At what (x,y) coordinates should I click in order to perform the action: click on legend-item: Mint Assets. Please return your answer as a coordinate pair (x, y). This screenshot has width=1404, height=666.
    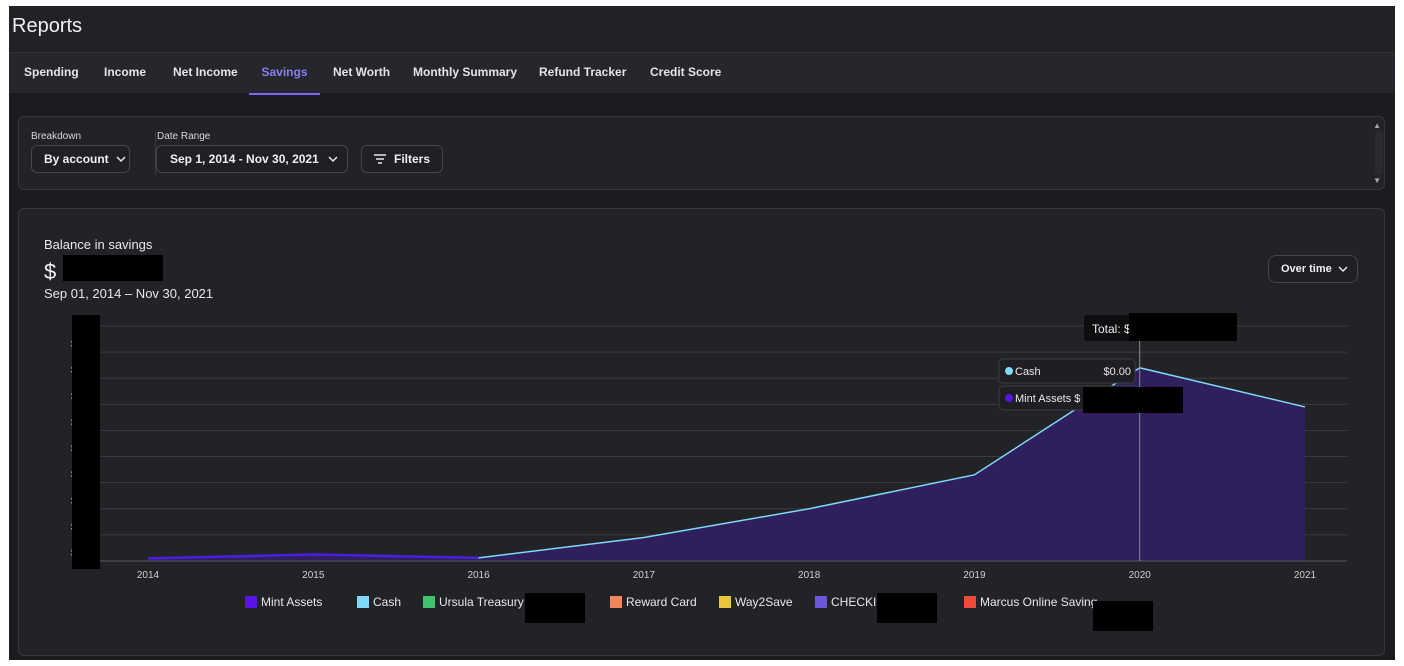
    Looking at the image, I should click on (283, 602).